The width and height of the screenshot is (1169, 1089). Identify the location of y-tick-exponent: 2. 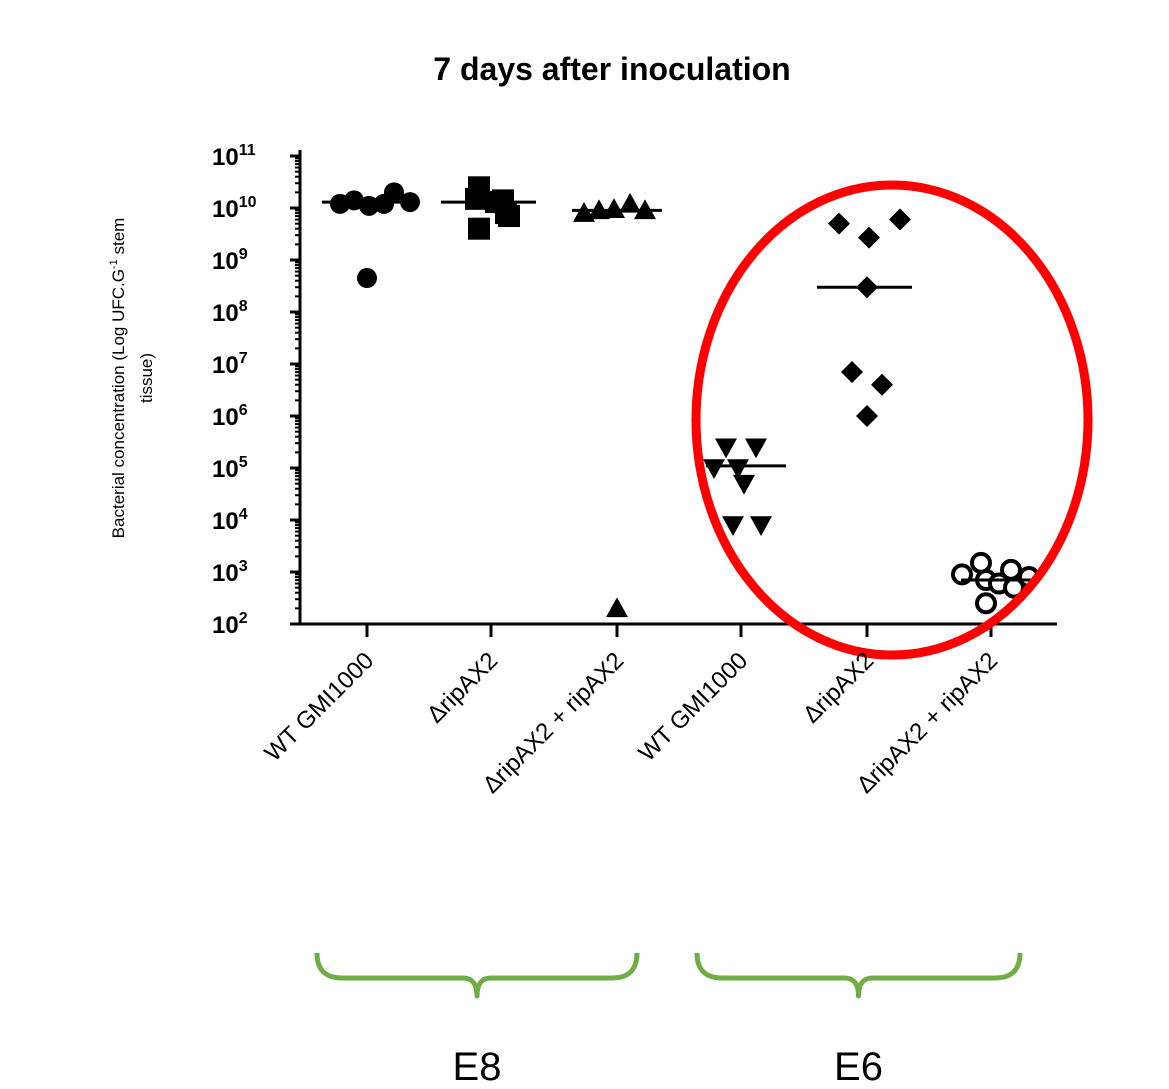
(243, 618).